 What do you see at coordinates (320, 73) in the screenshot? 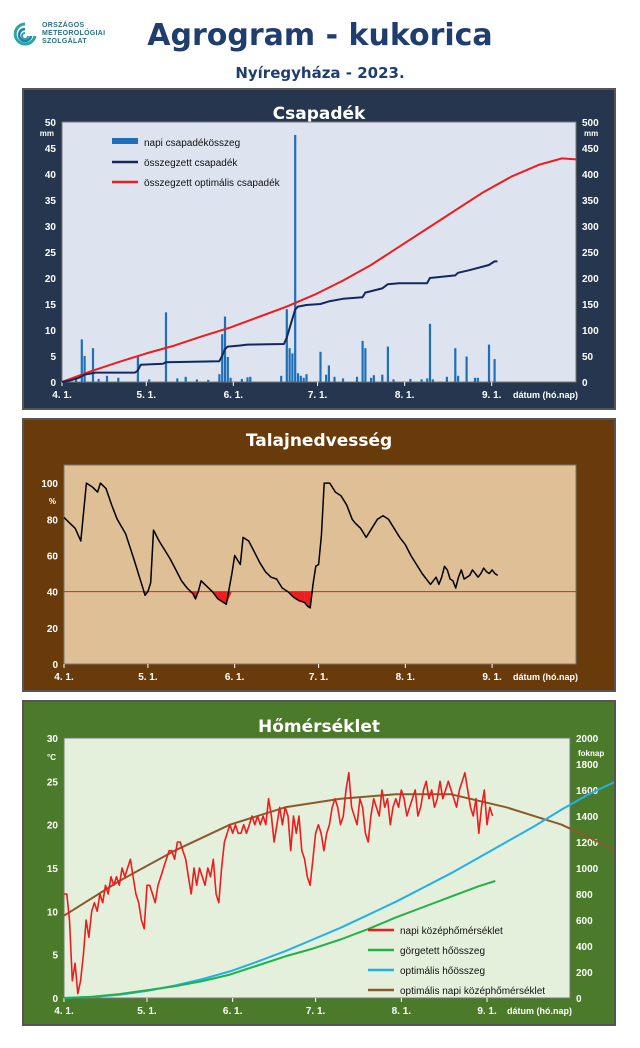
I see `page-subtitle: Nyíregyháza - 2023.` at bounding box center [320, 73].